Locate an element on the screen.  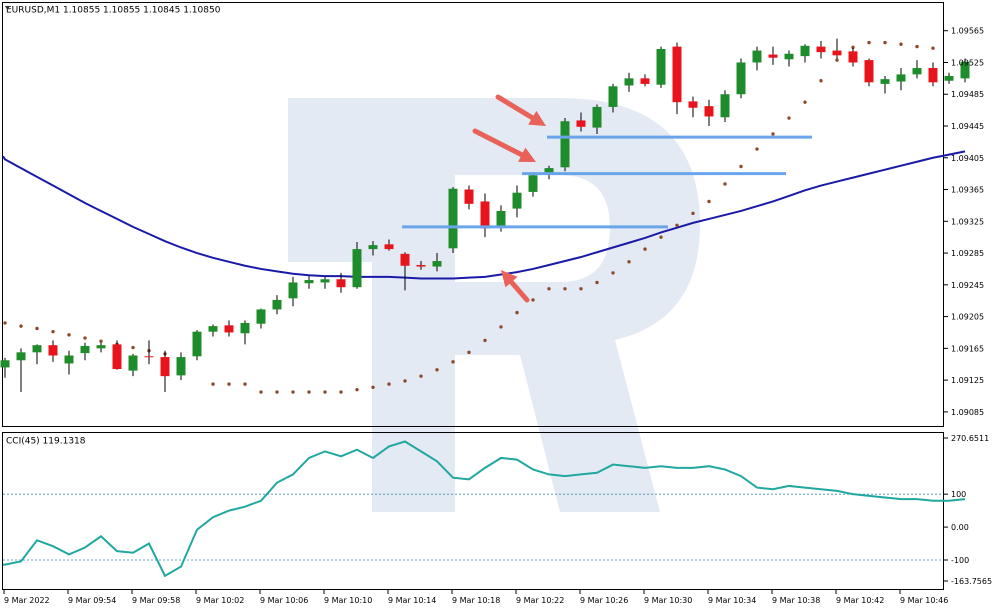
support-levels is located at coordinates (607, 182).